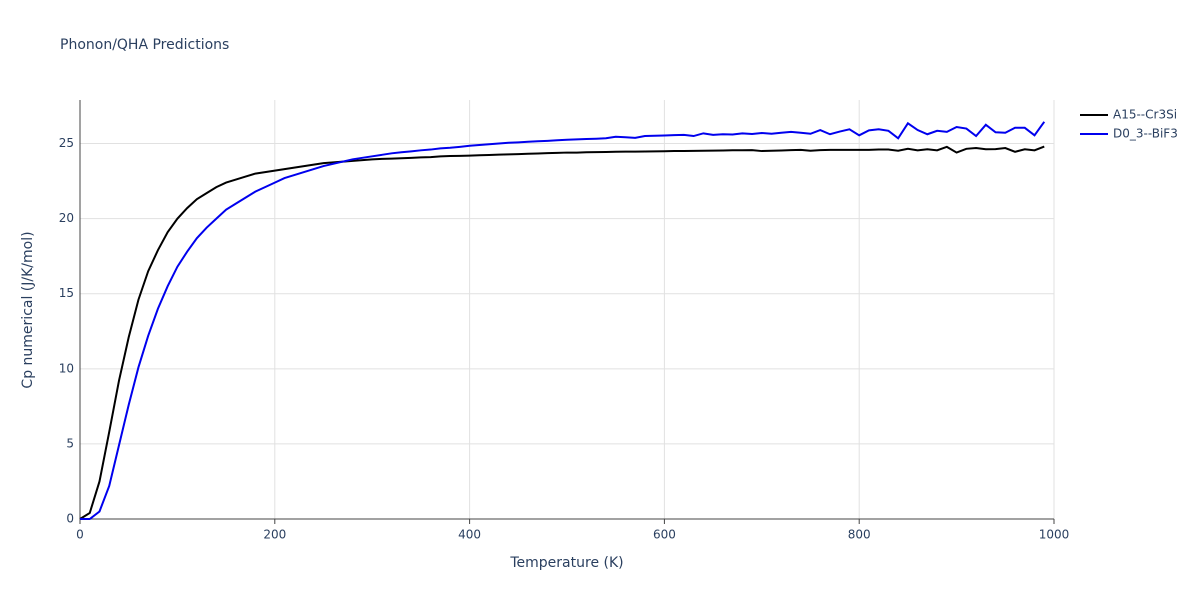 The height and width of the screenshot is (600, 1200). What do you see at coordinates (28, 309) in the screenshot?
I see `y-axis-label: Cp numerical (J/K/mol)` at bounding box center [28, 309].